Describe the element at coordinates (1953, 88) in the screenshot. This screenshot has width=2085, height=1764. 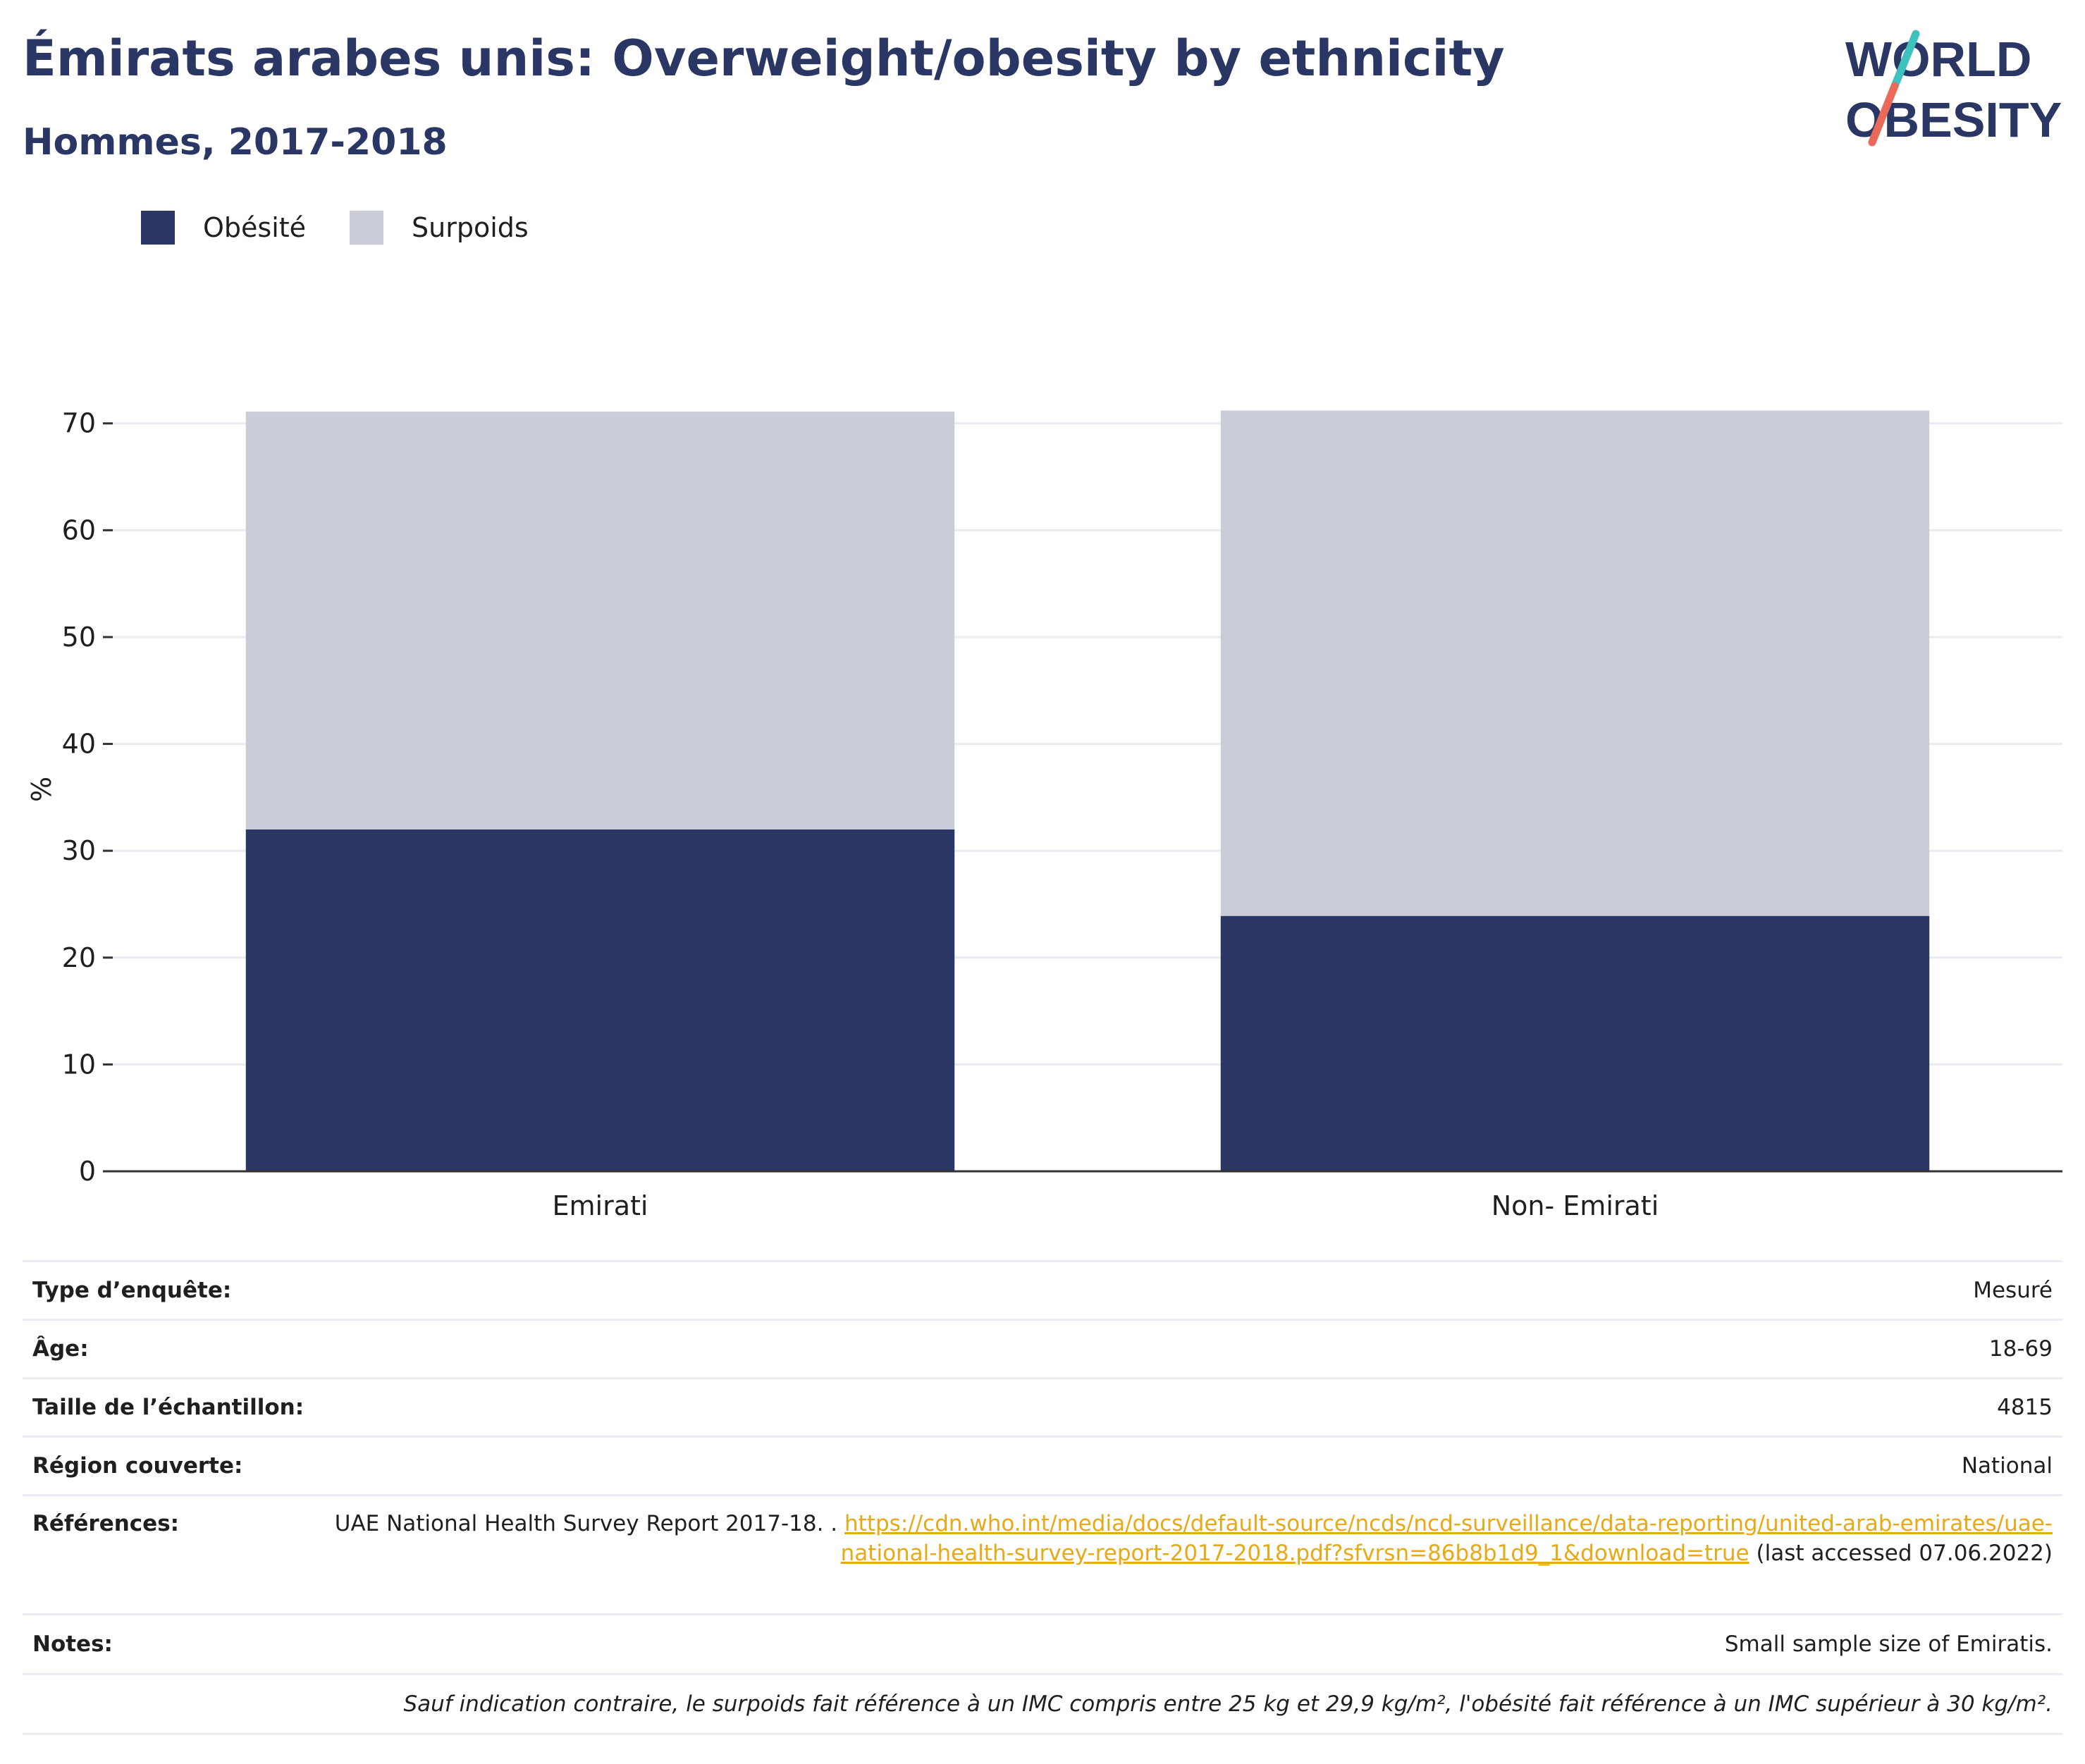
I see `world-obesity-logo: WORLD OBESITY` at that location.